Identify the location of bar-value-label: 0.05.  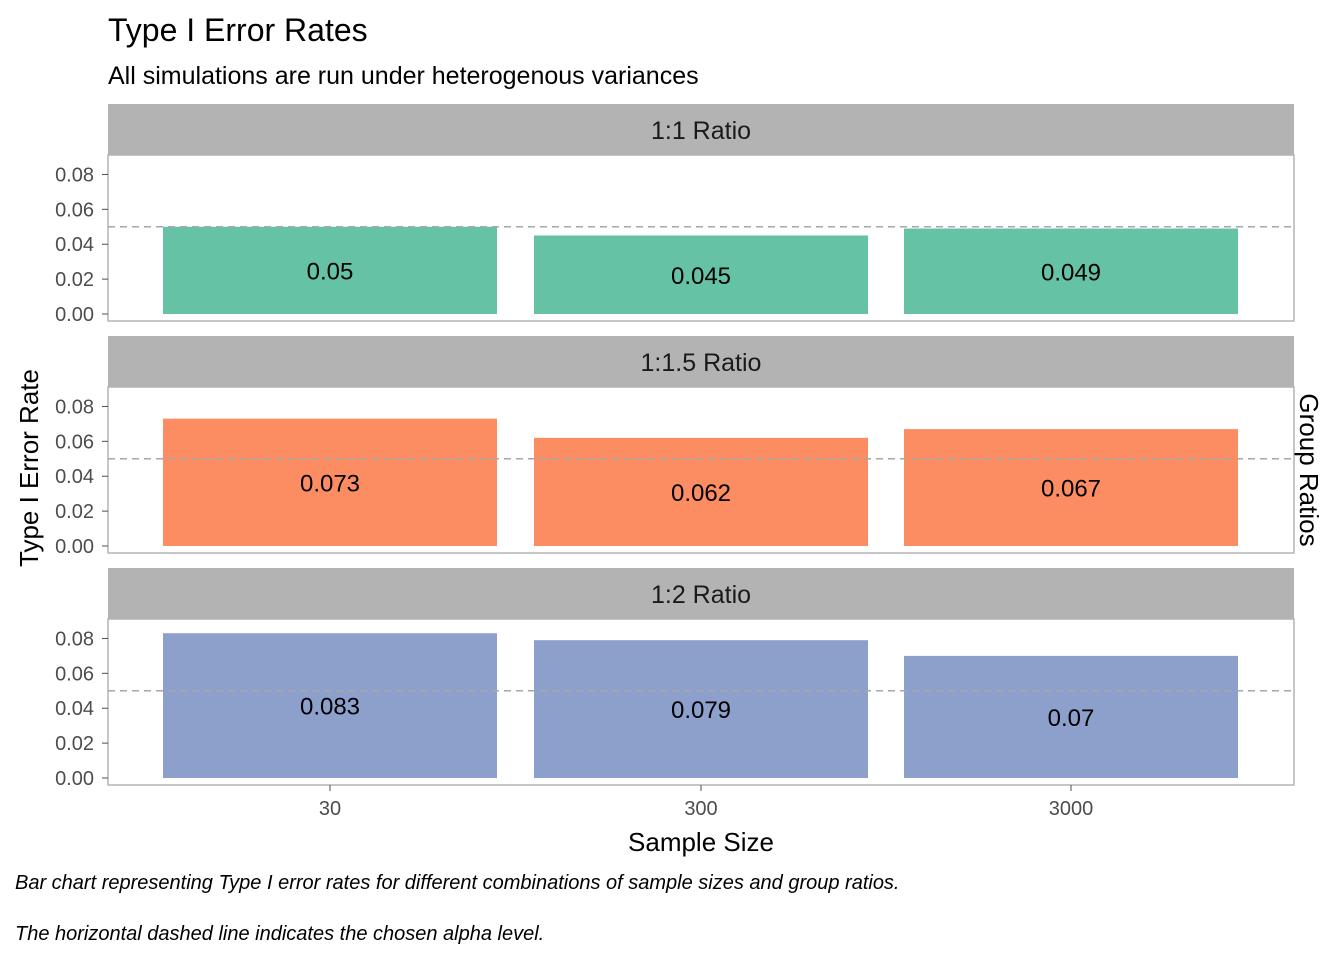
(330, 271).